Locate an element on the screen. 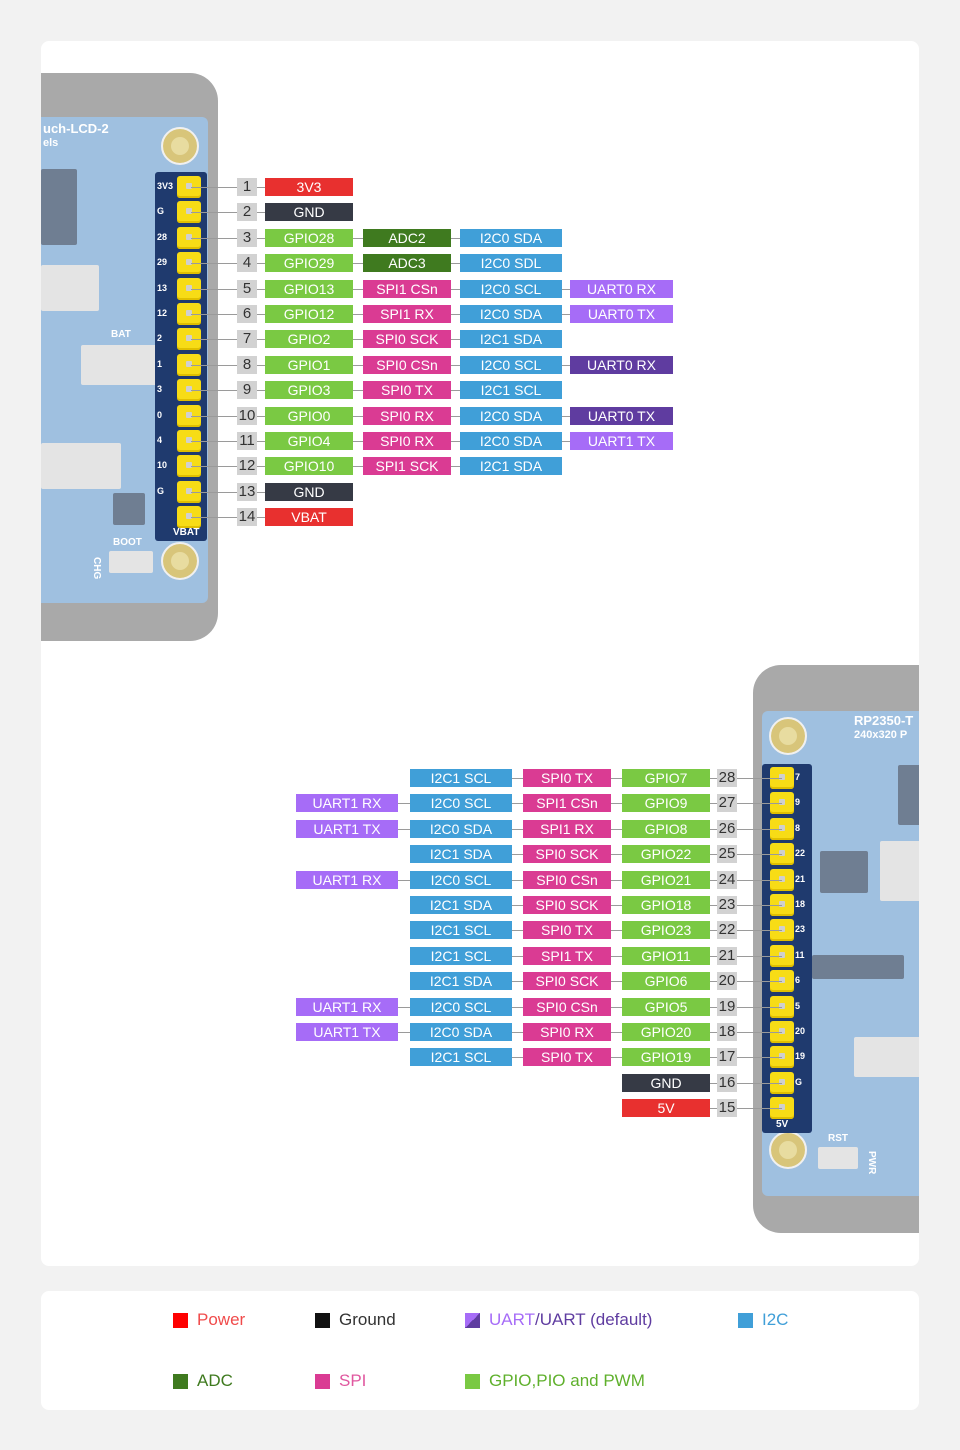 Image resolution: width=960 pixels, height=1450 pixels. pin-function-gpio: GPIO22 is located at coordinates (666, 854).